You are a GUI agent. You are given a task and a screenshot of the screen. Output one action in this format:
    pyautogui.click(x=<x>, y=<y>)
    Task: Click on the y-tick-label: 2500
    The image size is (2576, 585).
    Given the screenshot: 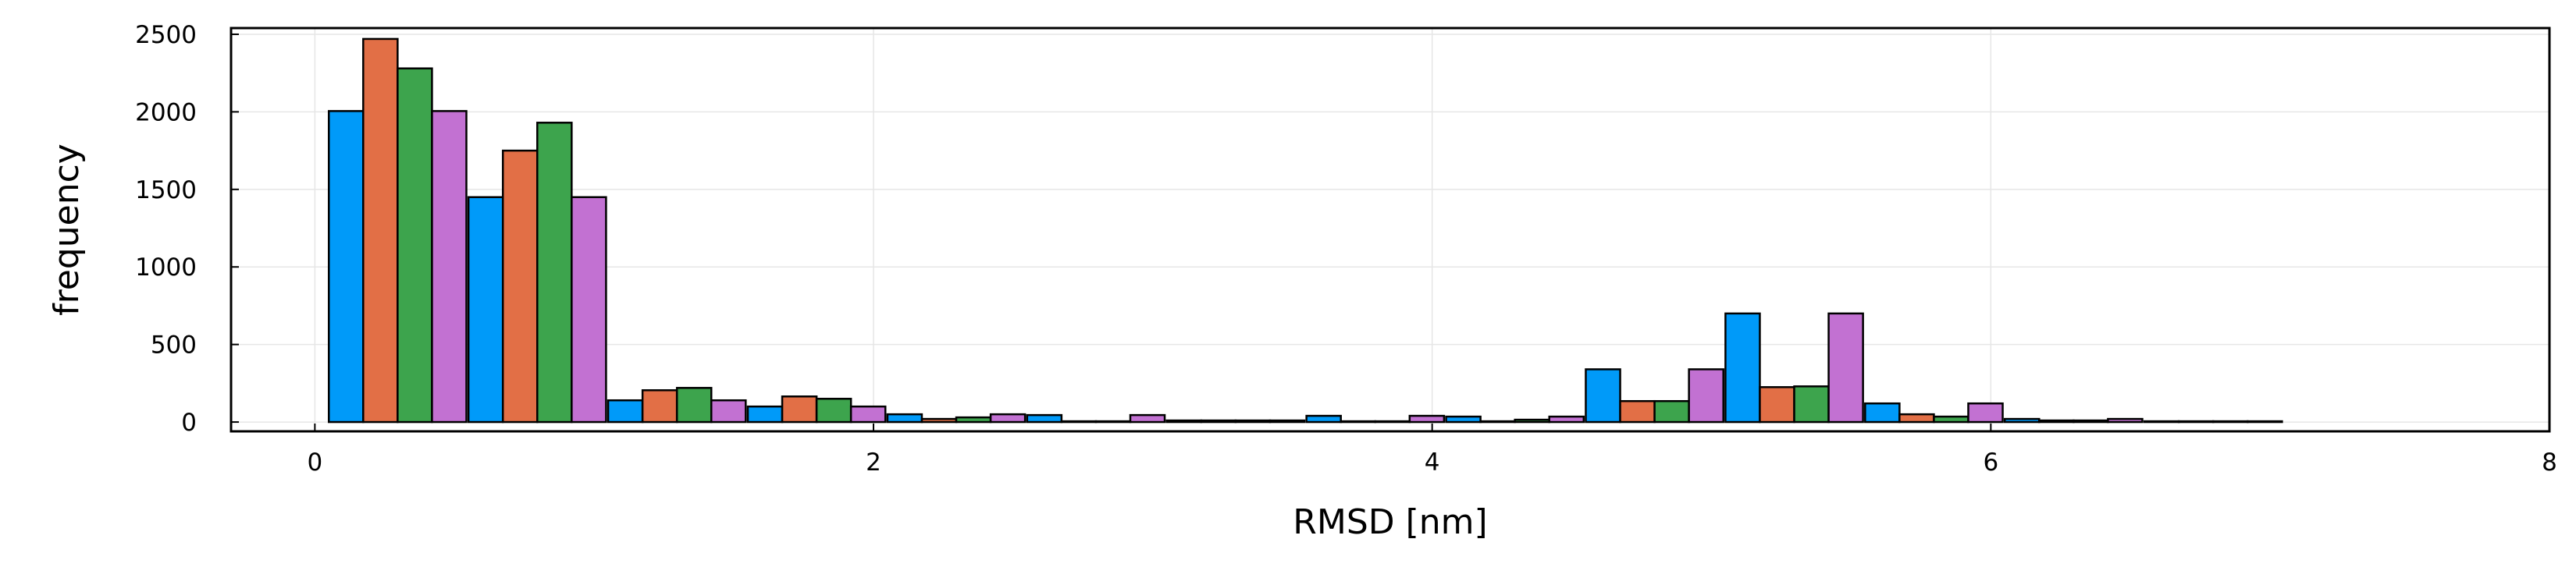 What is the action you would take?
    pyautogui.click(x=166, y=35)
    